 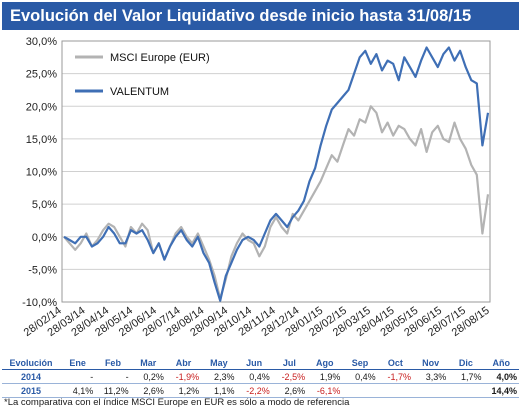 What do you see at coordinates (148, 376) in the screenshot?
I see `table-cell: 0,2%` at bounding box center [148, 376].